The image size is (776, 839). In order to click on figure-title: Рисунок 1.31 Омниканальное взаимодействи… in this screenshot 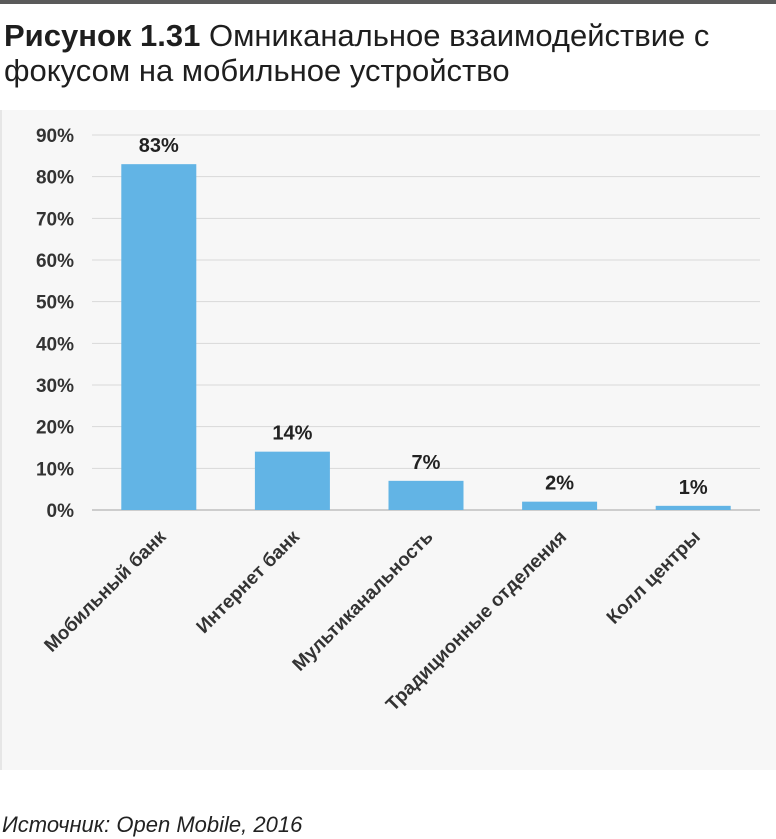, I will do `click(389, 53)`.